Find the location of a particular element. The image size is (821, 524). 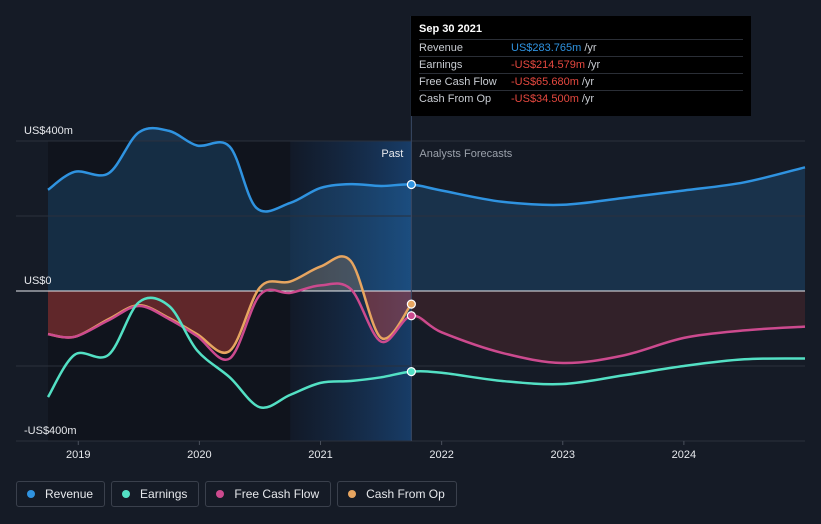

revenue-marker is located at coordinates (411, 184).